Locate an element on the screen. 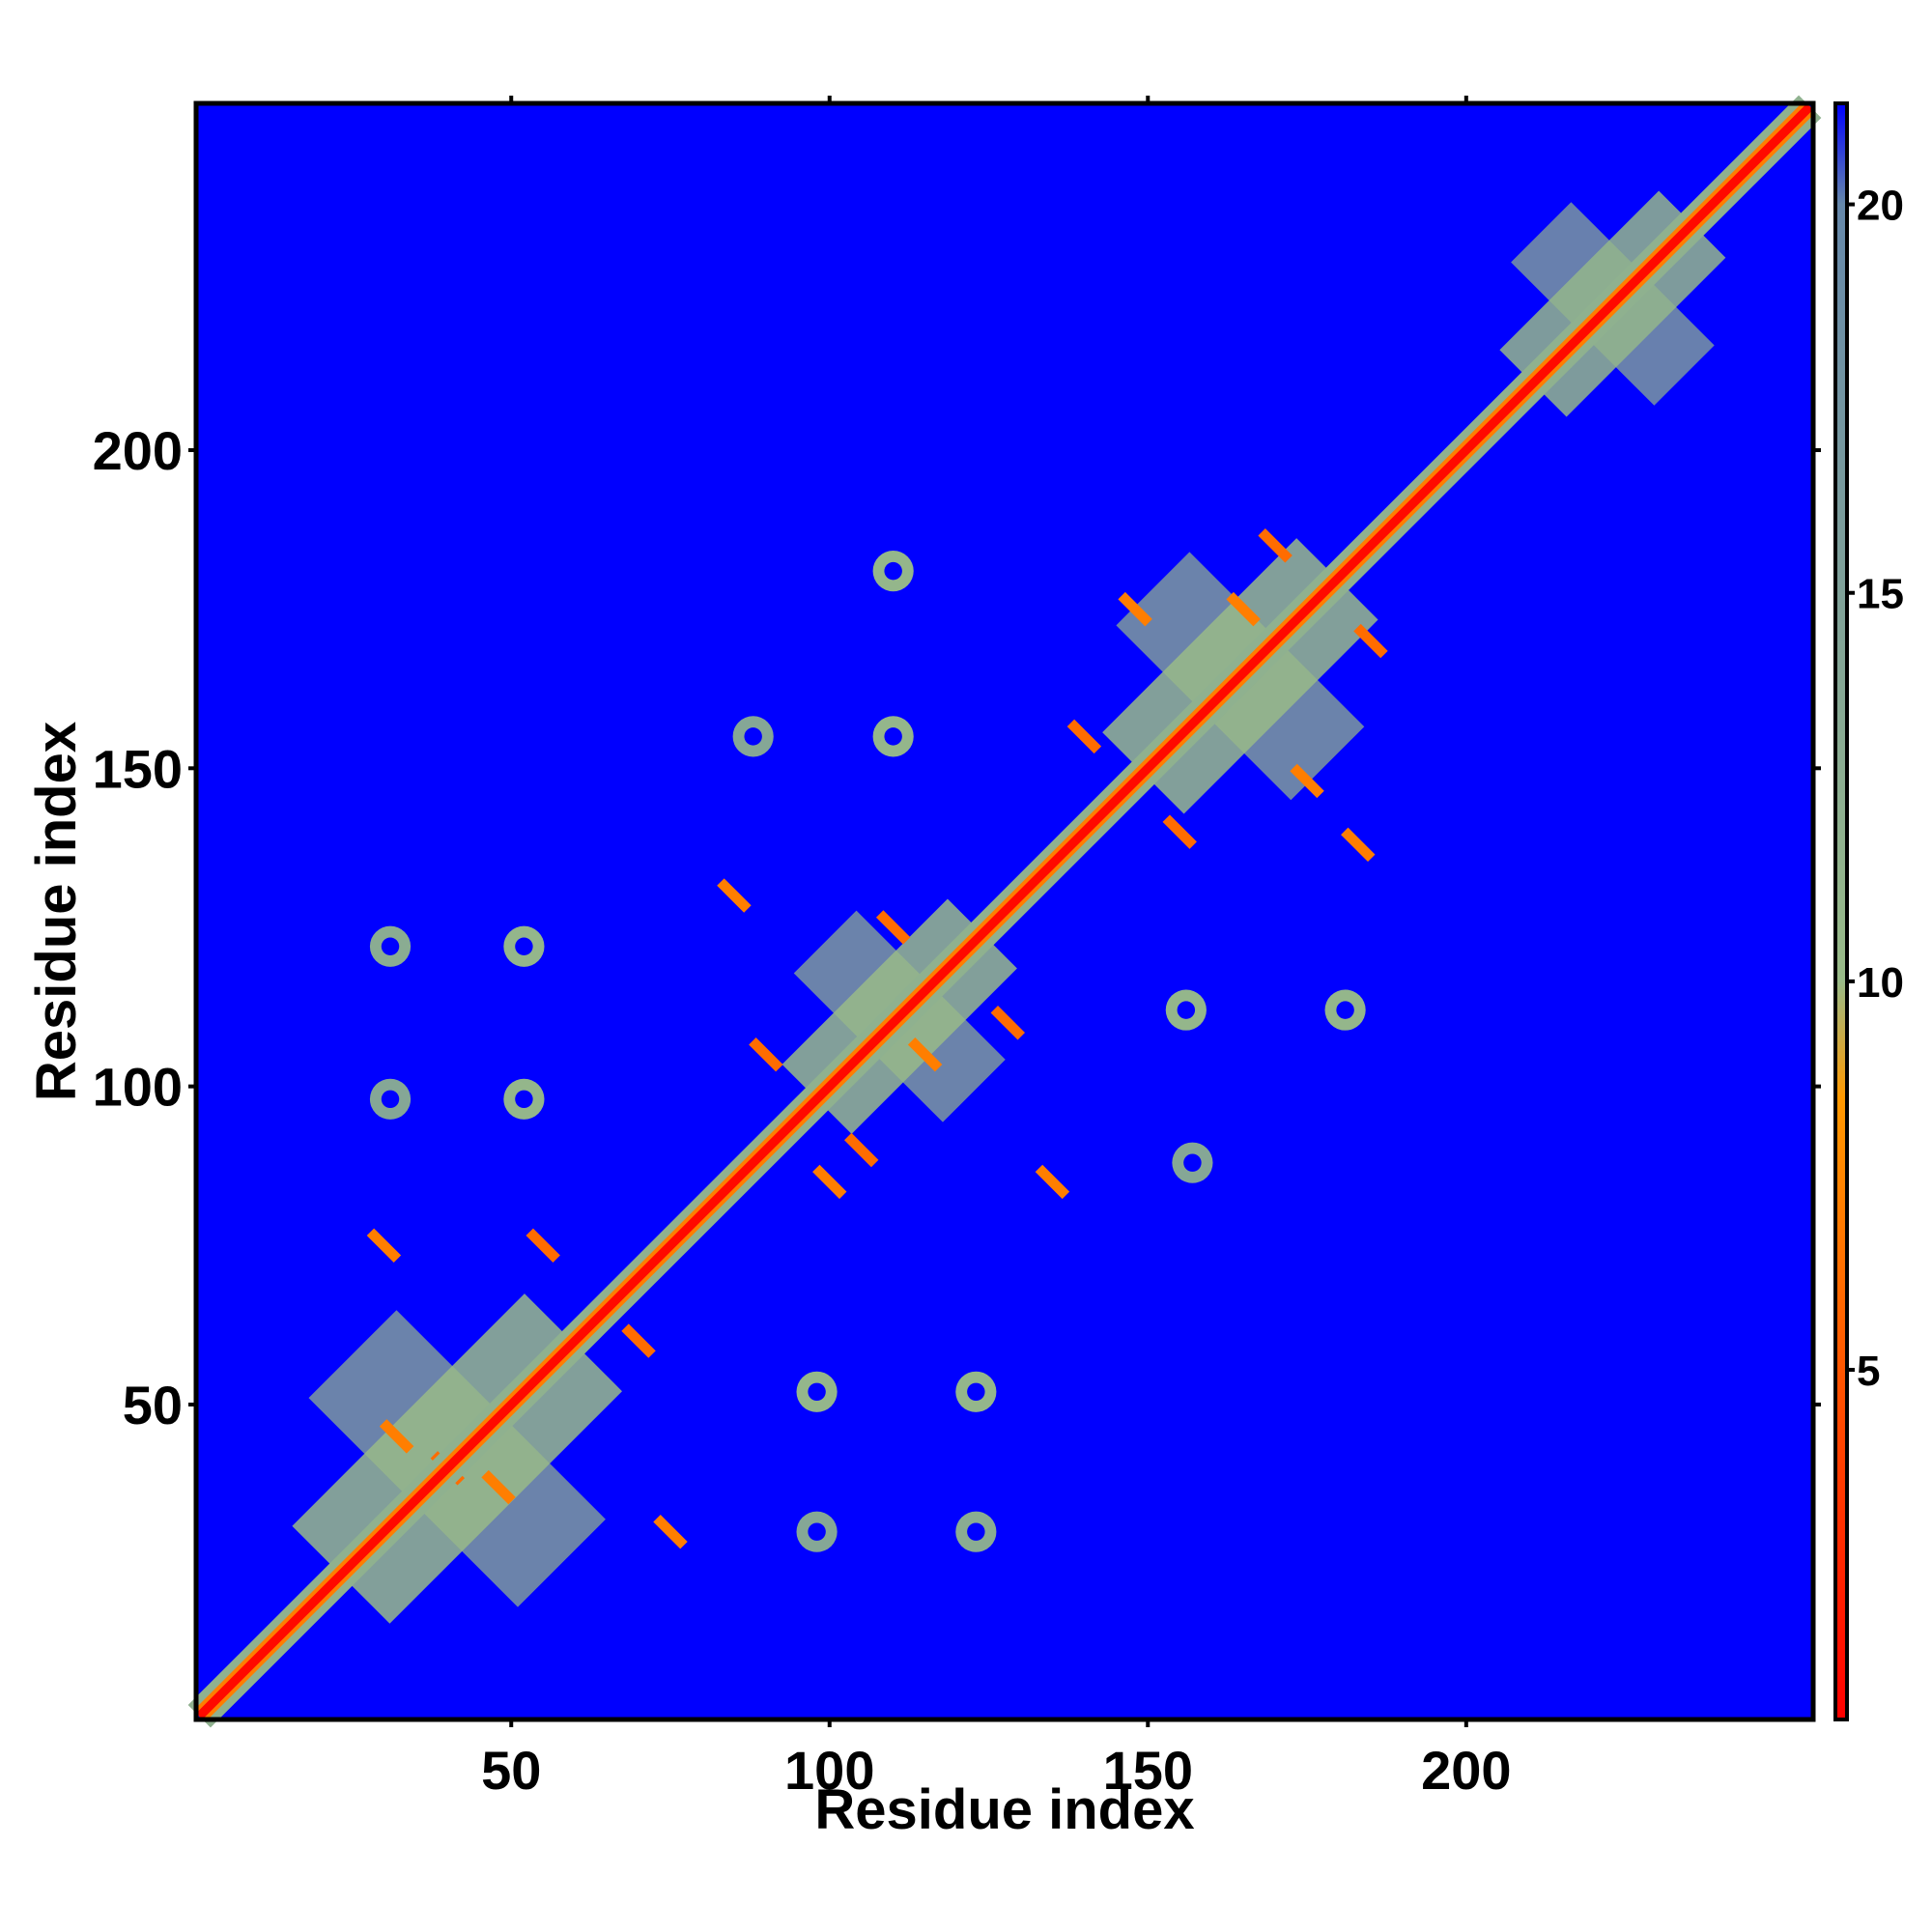  x-axis-title: Residue index is located at coordinates (1004, 1809).